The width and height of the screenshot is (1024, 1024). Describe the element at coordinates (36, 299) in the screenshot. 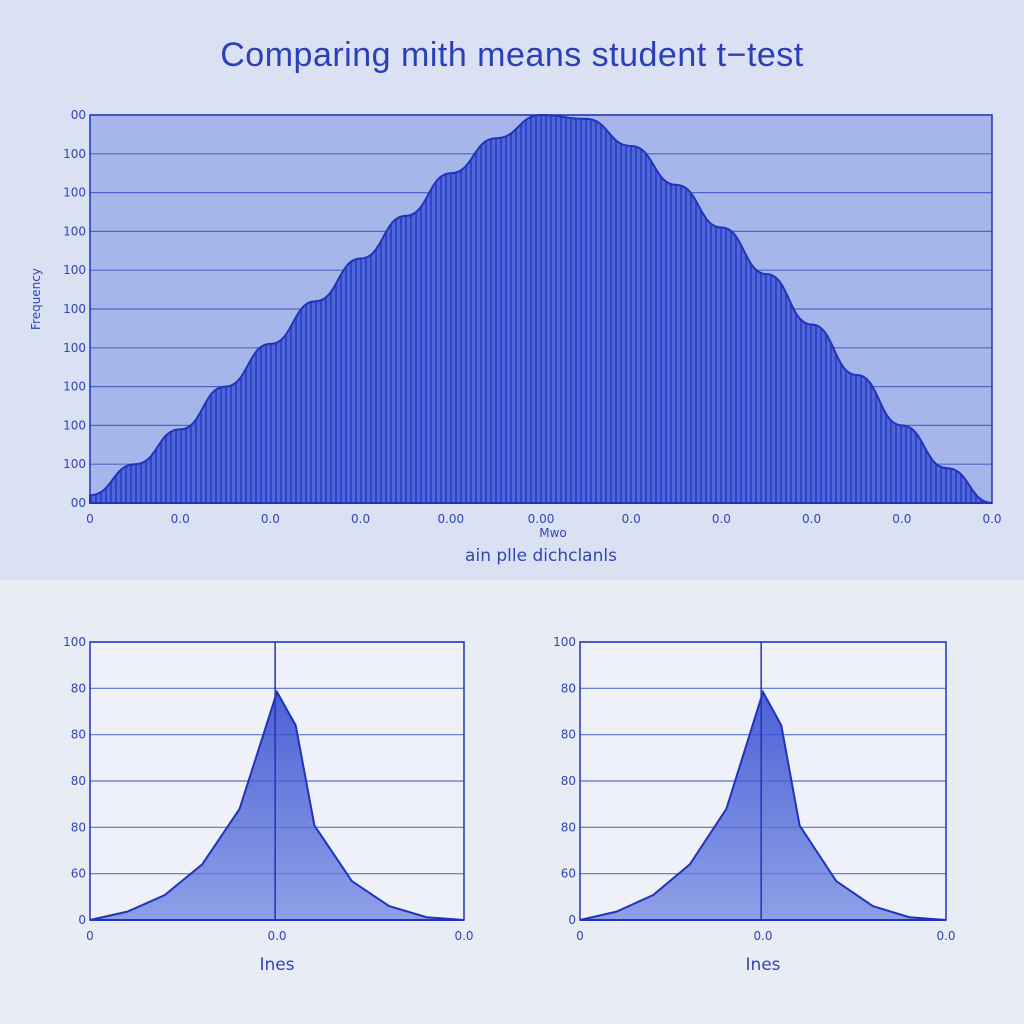

I see `y-axis-label: Frequency` at that location.